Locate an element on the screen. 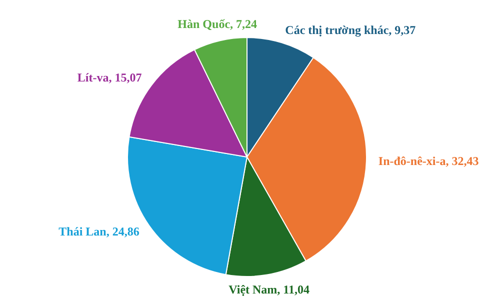 The height and width of the screenshot is (303, 494). slice-label: Việt Nam, 11,04 is located at coordinates (269, 289).